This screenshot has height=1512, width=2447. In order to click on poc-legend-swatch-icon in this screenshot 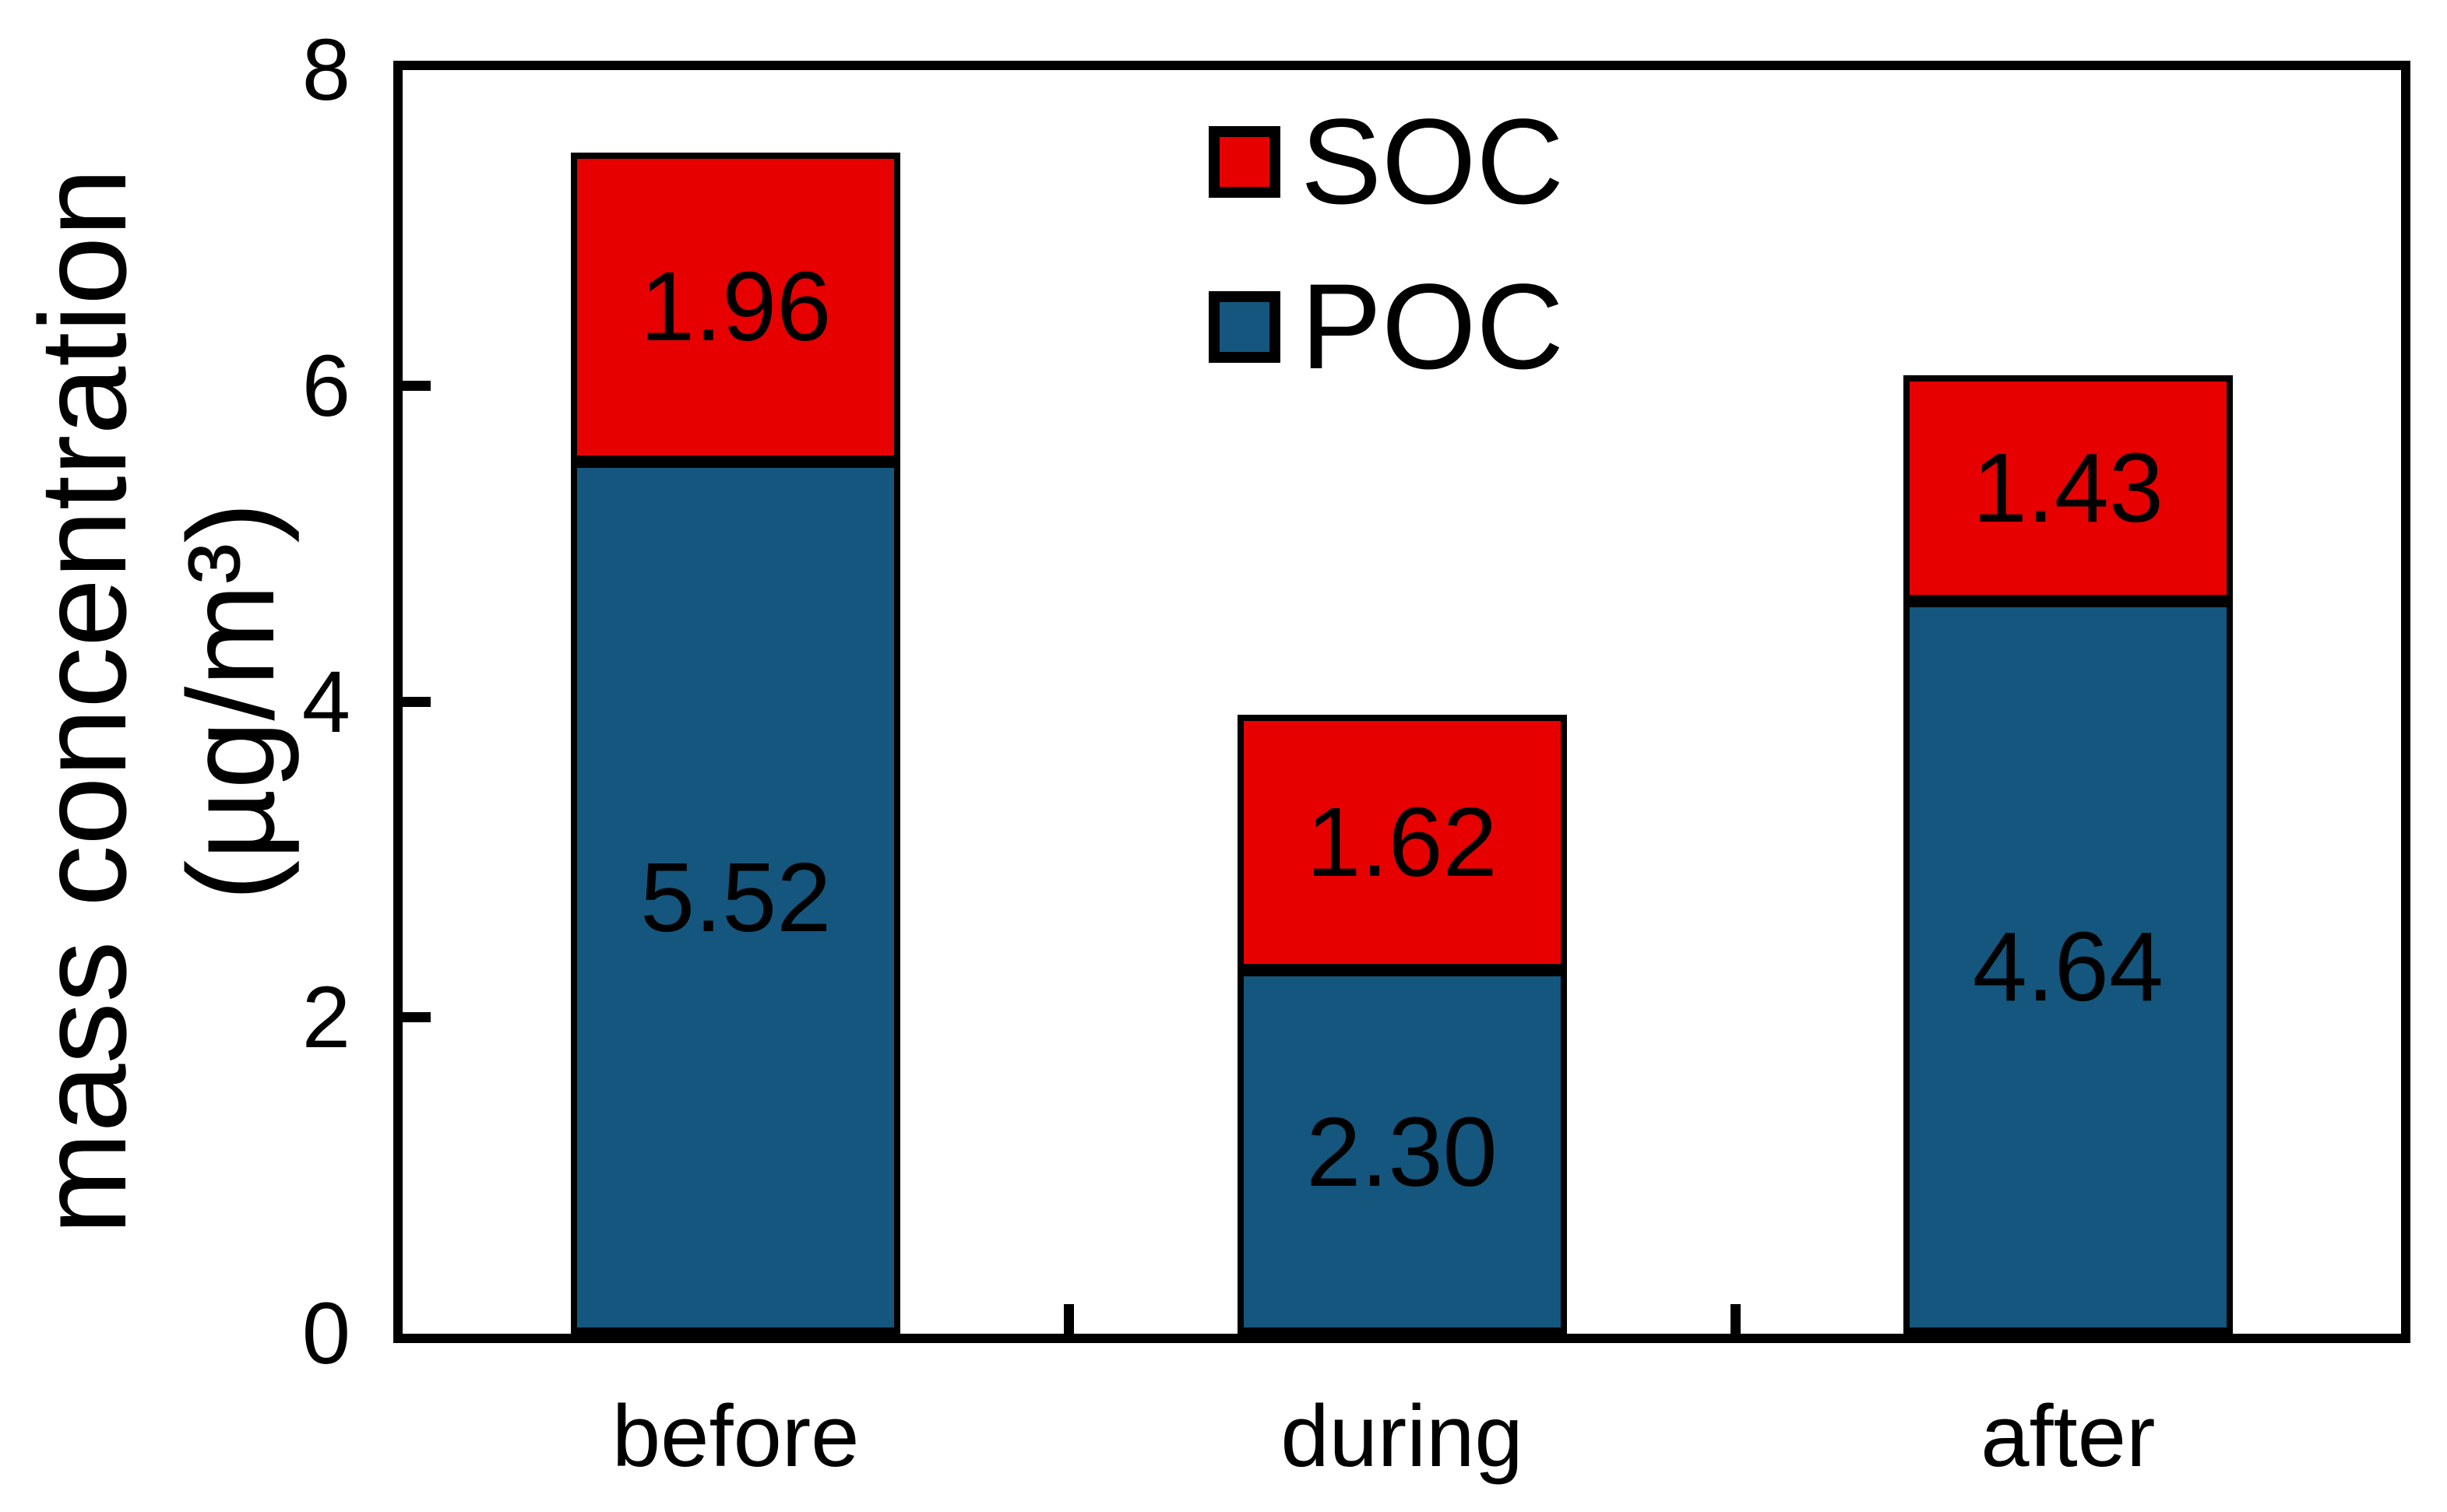, I will do `click(1244, 327)`.